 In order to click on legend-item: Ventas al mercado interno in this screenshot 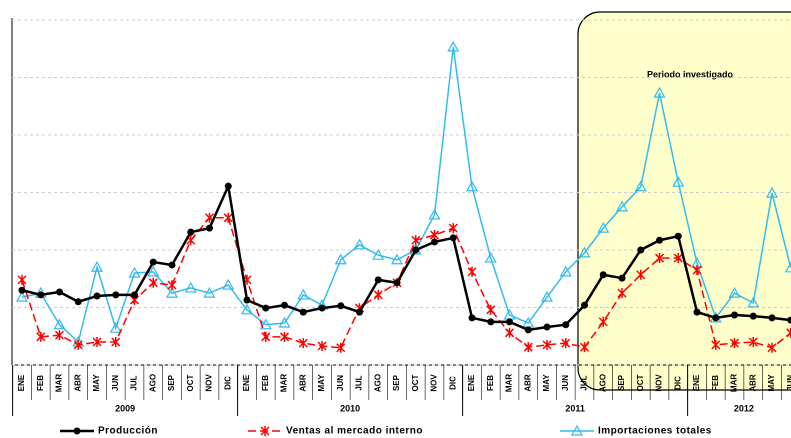, I will do `click(335, 431)`.